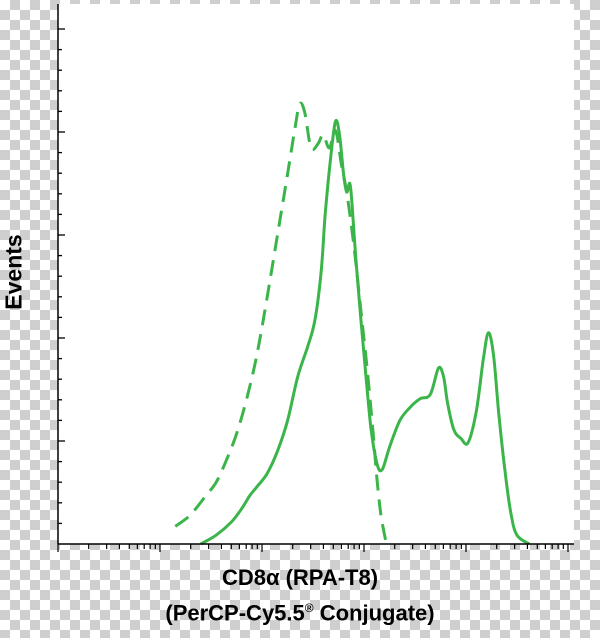  What do you see at coordinates (374, 613) in the screenshot?
I see `x-axis-title-line2-suffix: Conjugate)` at bounding box center [374, 613].